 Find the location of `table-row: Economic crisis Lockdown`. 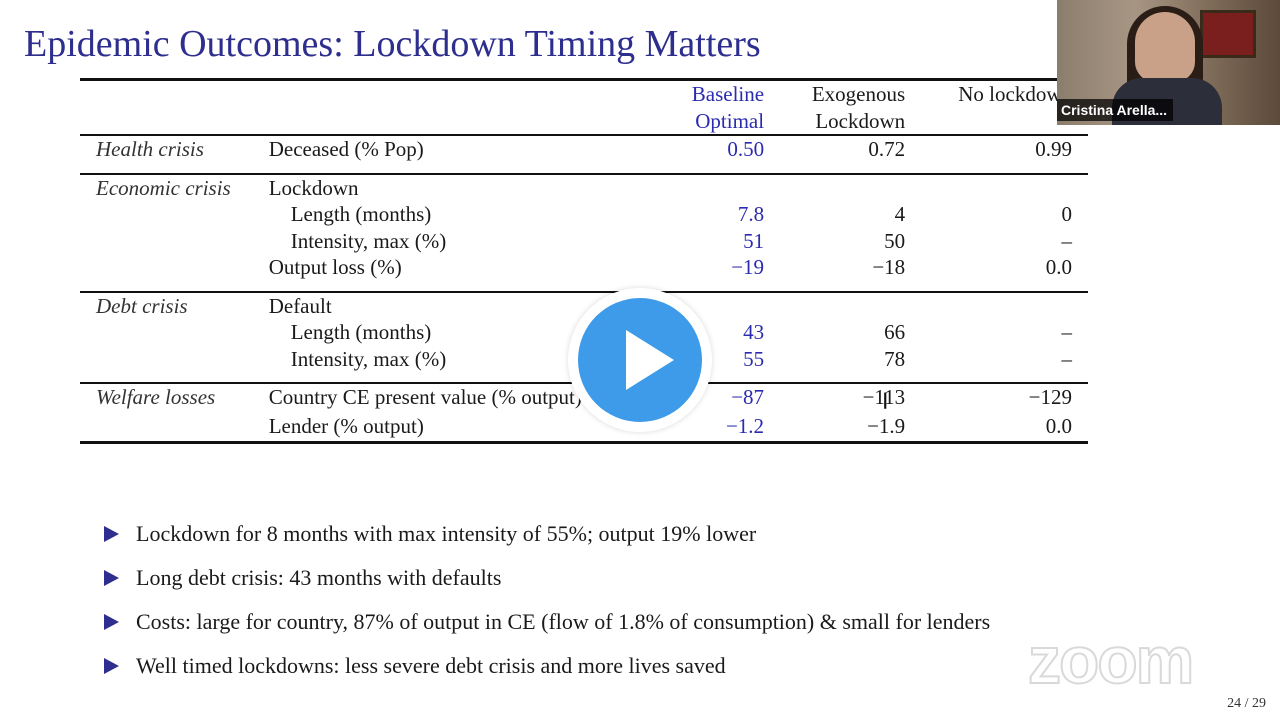

table-row: Economic crisis Lockdown is located at coordinates (584, 187).